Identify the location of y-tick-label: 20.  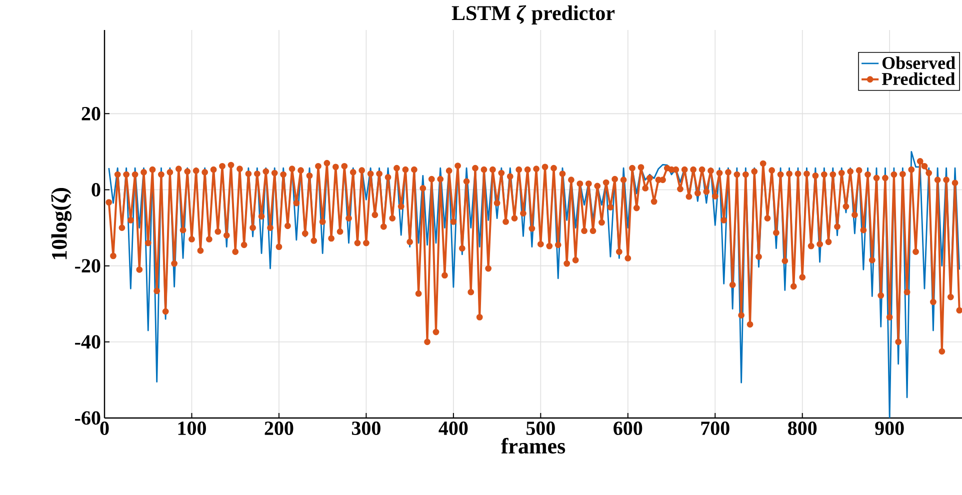
(91, 113).